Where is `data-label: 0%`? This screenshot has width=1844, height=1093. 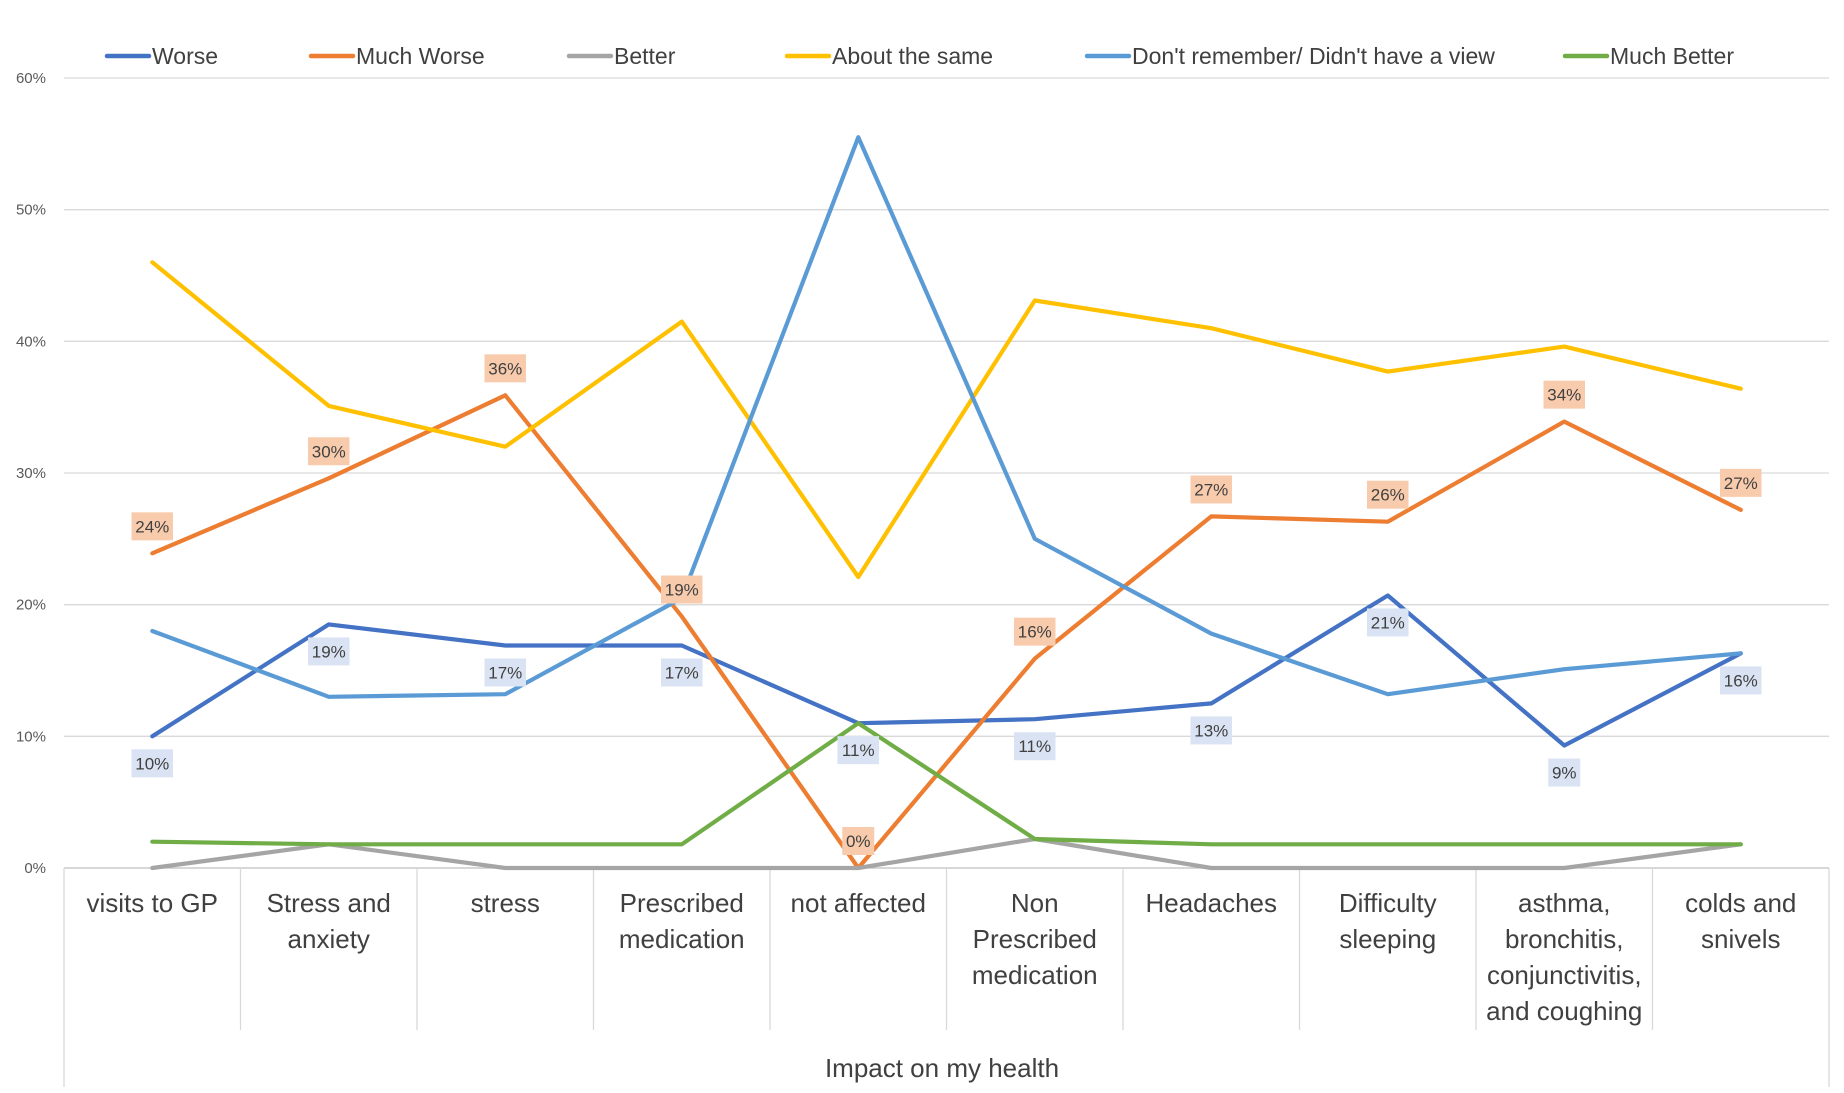
data-label: 0% is located at coordinates (858, 841).